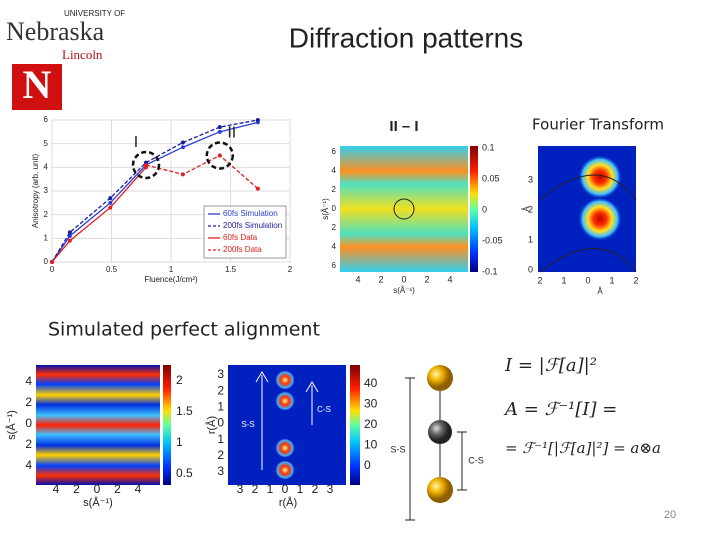 Image resolution: width=720 pixels, height=540 pixels. What do you see at coordinates (583, 448) in the screenshot?
I see `equation: = ℱ⁻¹[|ℱ[a]|²] = a⊗a` at bounding box center [583, 448].